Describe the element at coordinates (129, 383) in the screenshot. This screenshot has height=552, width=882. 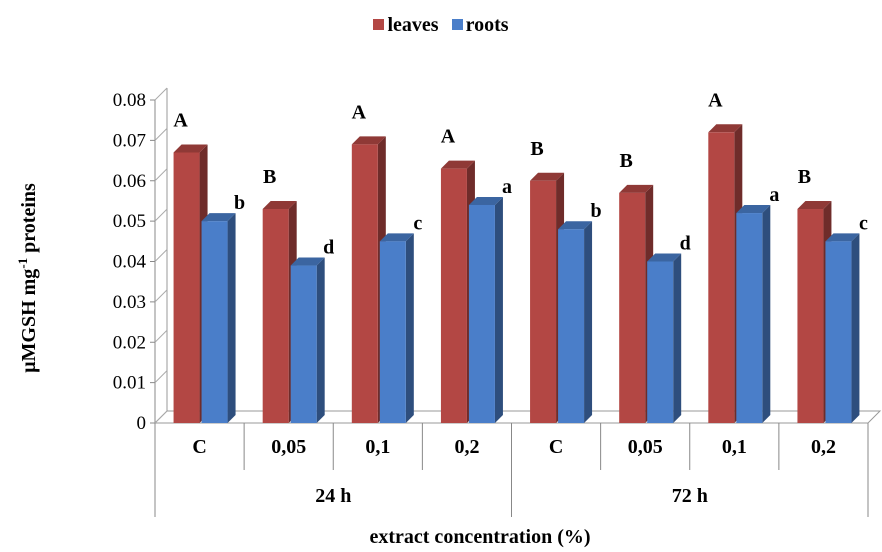
I see `y-tick-label: 0.01` at that location.